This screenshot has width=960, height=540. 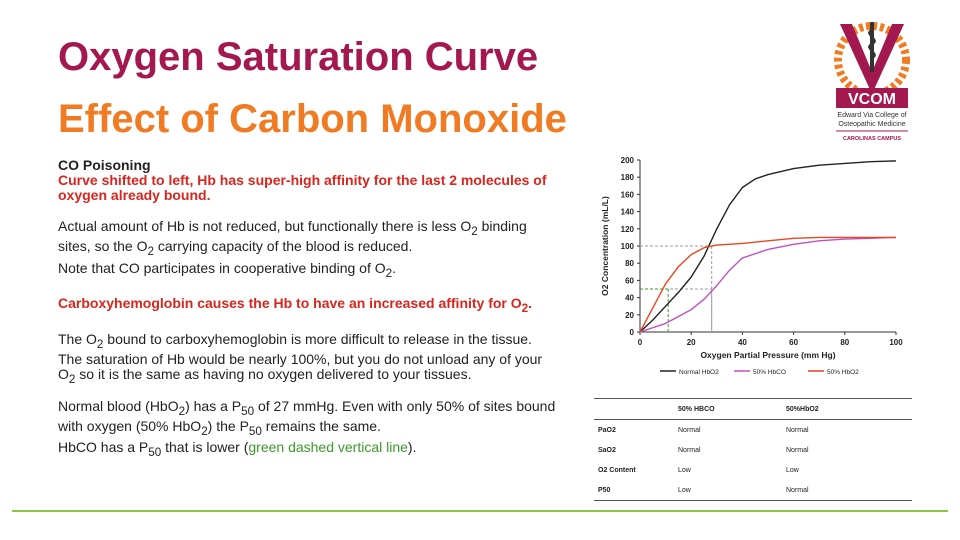 What do you see at coordinates (634, 409) in the screenshot?
I see `table-header-cell` at bounding box center [634, 409].